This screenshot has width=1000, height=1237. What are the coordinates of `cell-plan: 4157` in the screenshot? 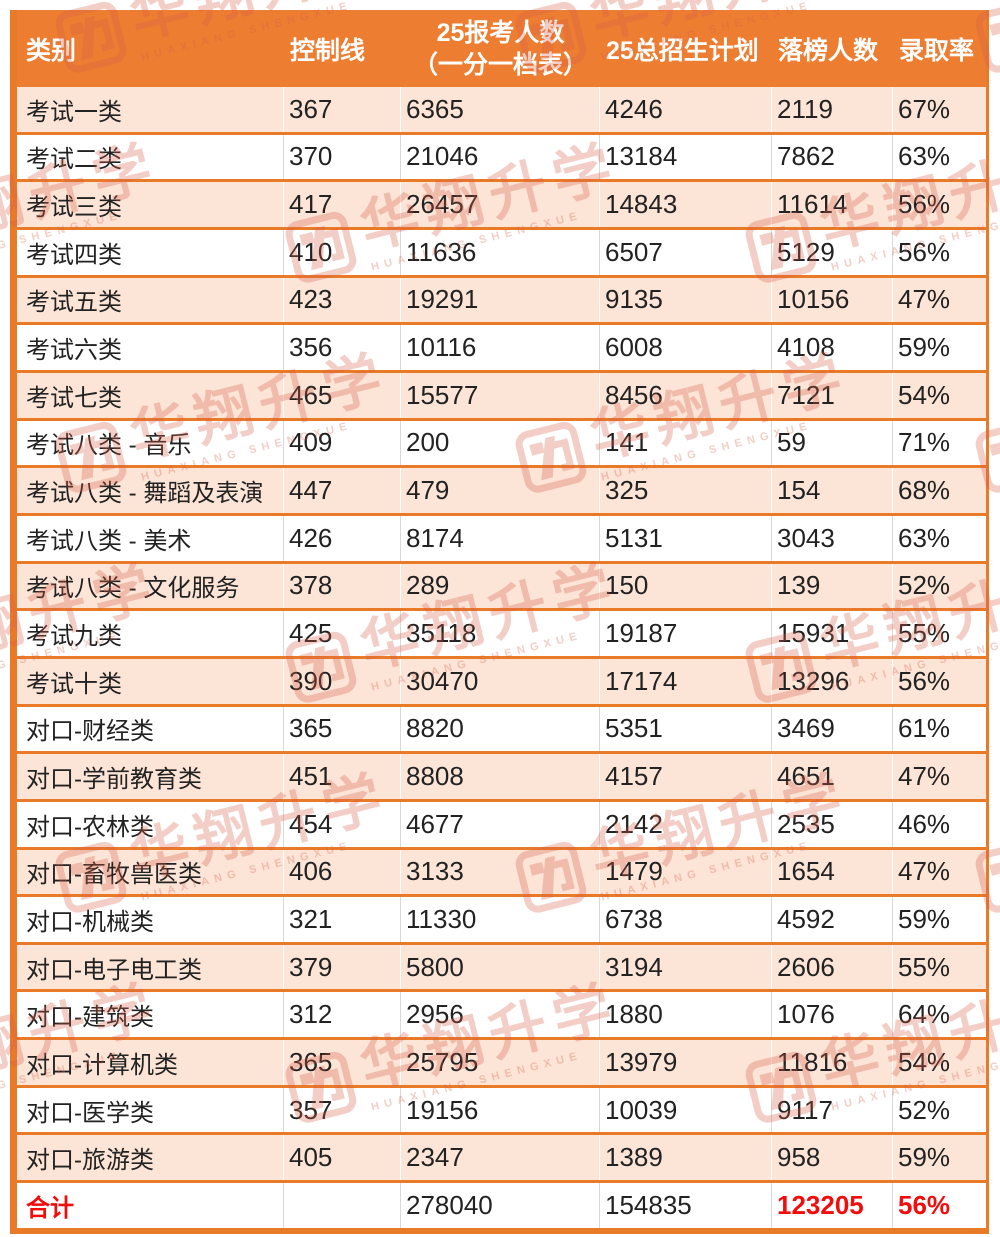 It's located at (686, 776).